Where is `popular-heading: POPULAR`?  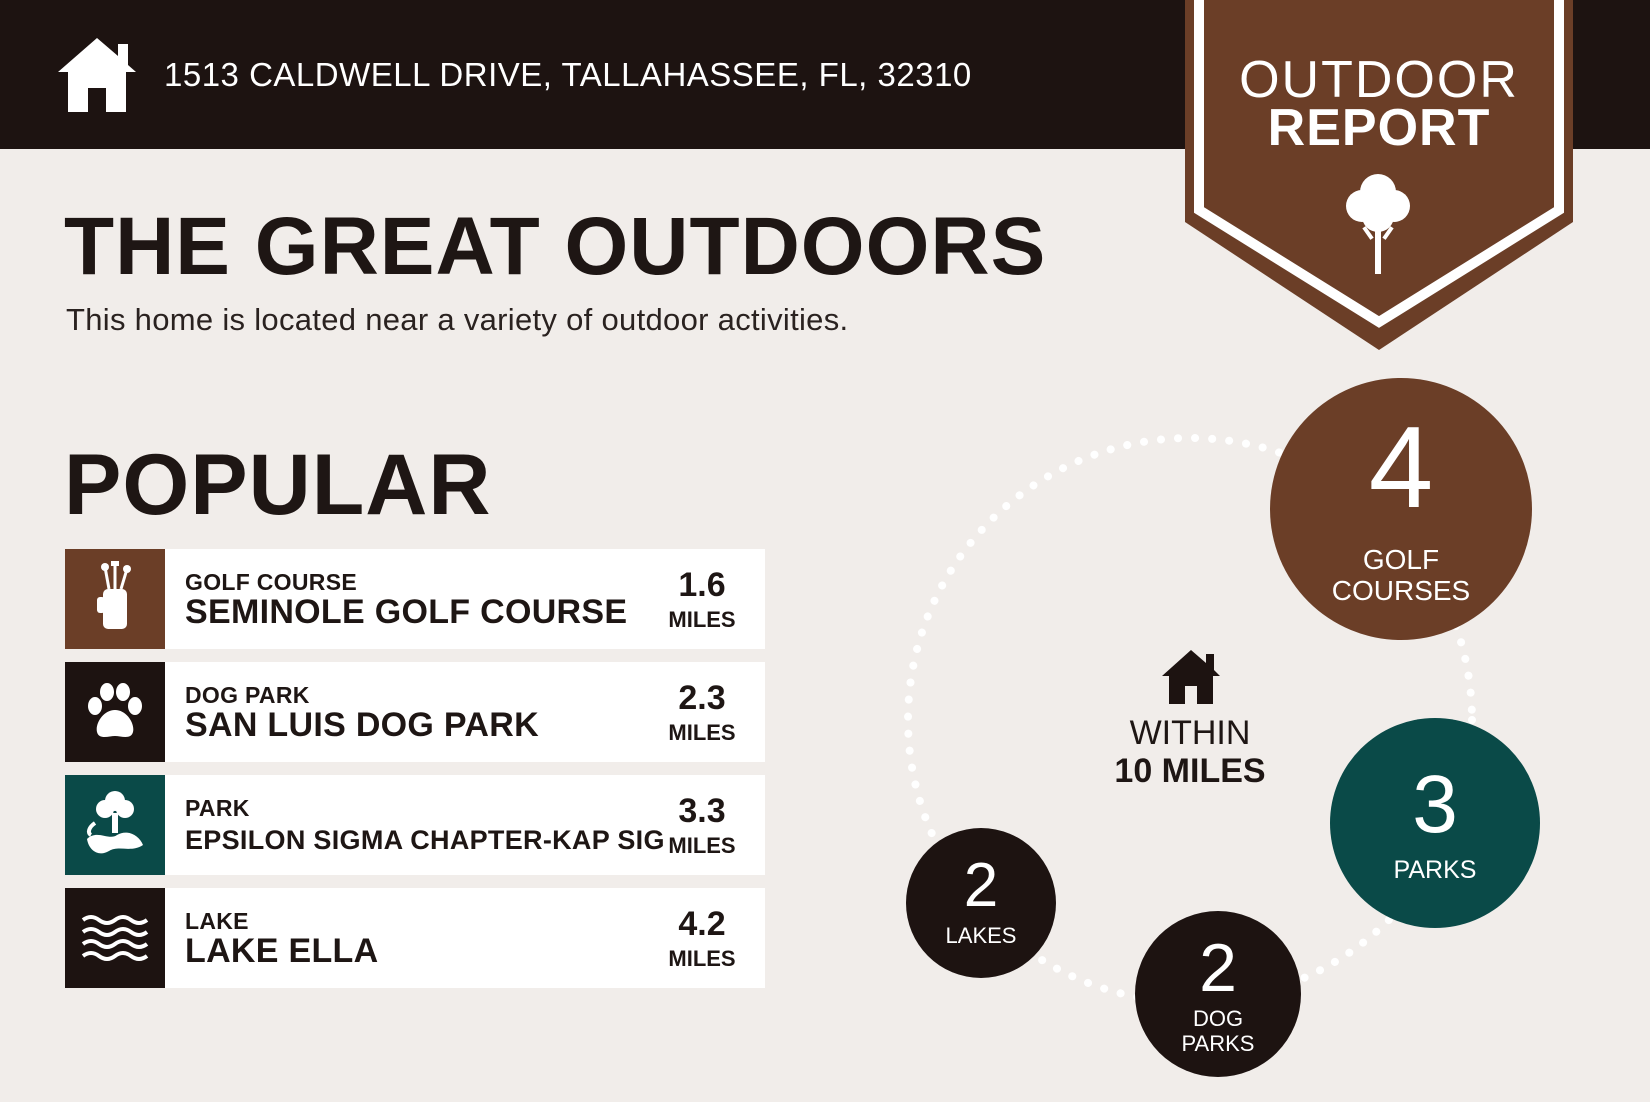 popular-heading: POPULAR is located at coordinates (278, 485).